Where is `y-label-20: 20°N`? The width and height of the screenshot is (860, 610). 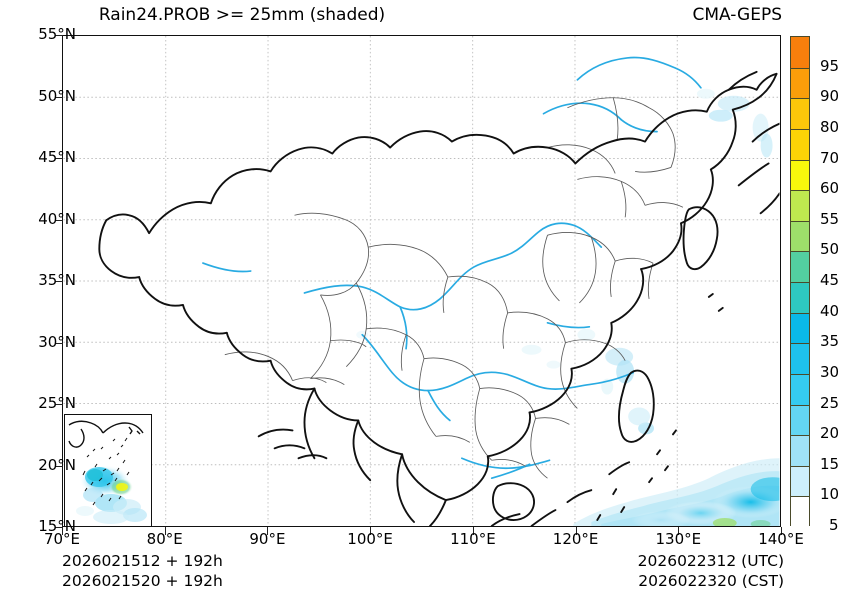
y-label-20: 20°N is located at coordinates (57, 464).